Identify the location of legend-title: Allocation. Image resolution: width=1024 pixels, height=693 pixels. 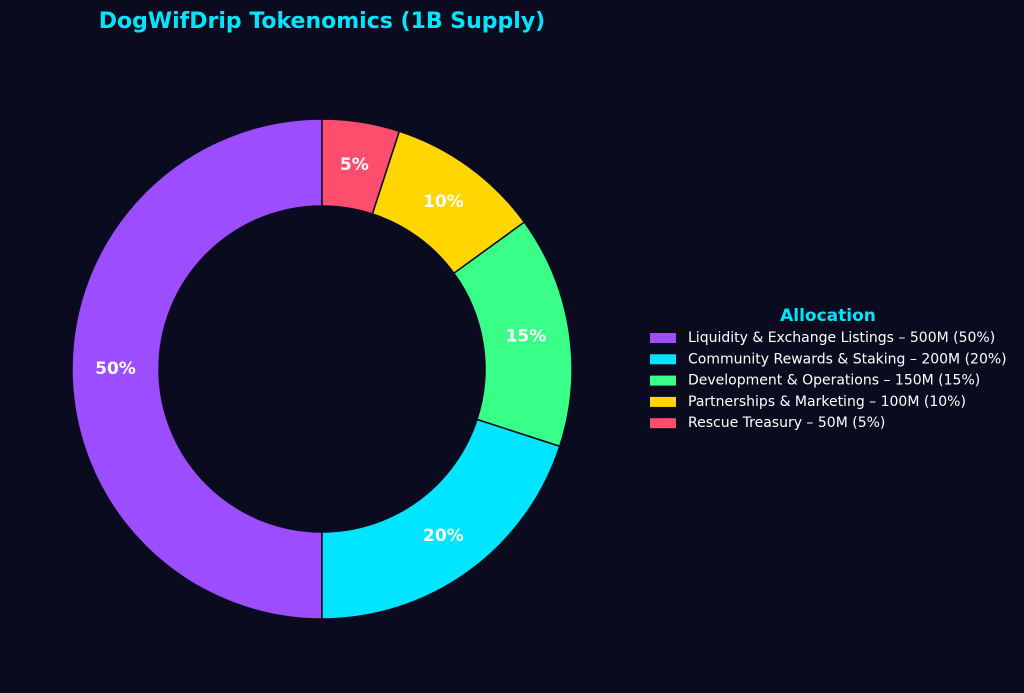
(828, 316).